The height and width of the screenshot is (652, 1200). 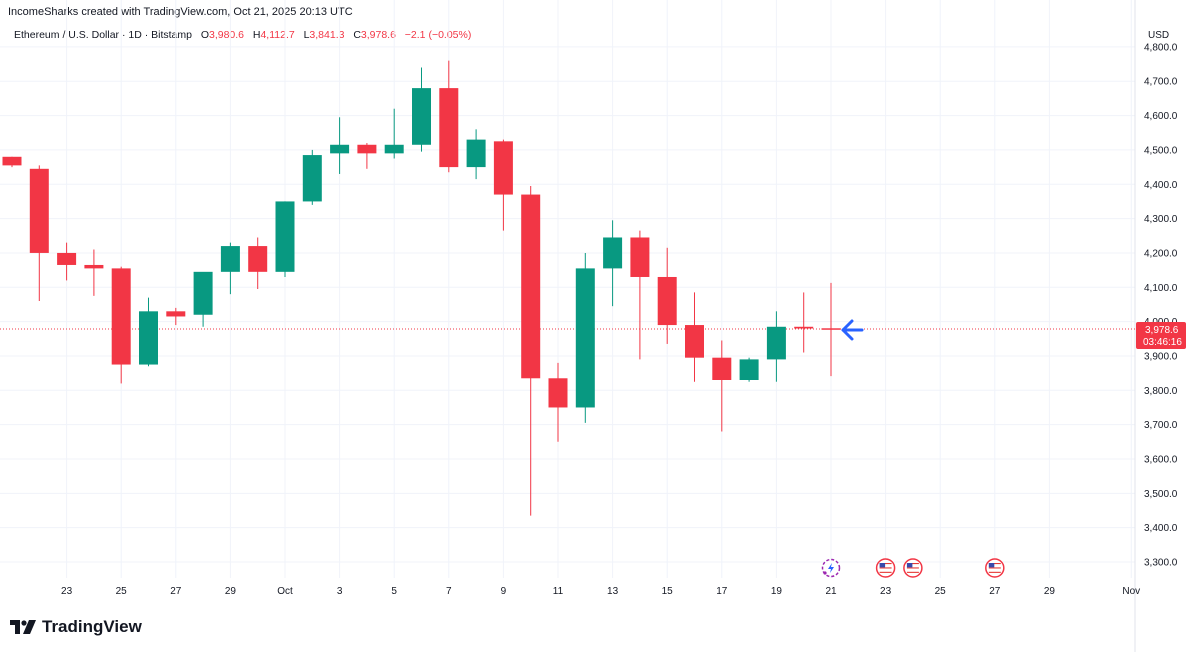 I want to click on price-tag-box, so click(x=1161, y=335).